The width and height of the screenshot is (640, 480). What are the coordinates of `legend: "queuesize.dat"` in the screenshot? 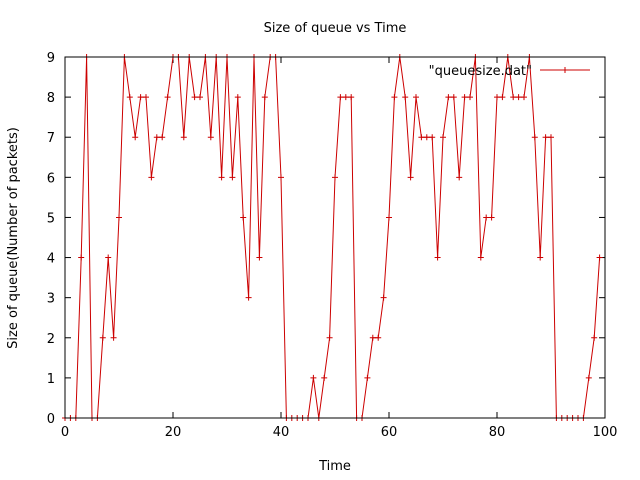 It's located at (509, 71).